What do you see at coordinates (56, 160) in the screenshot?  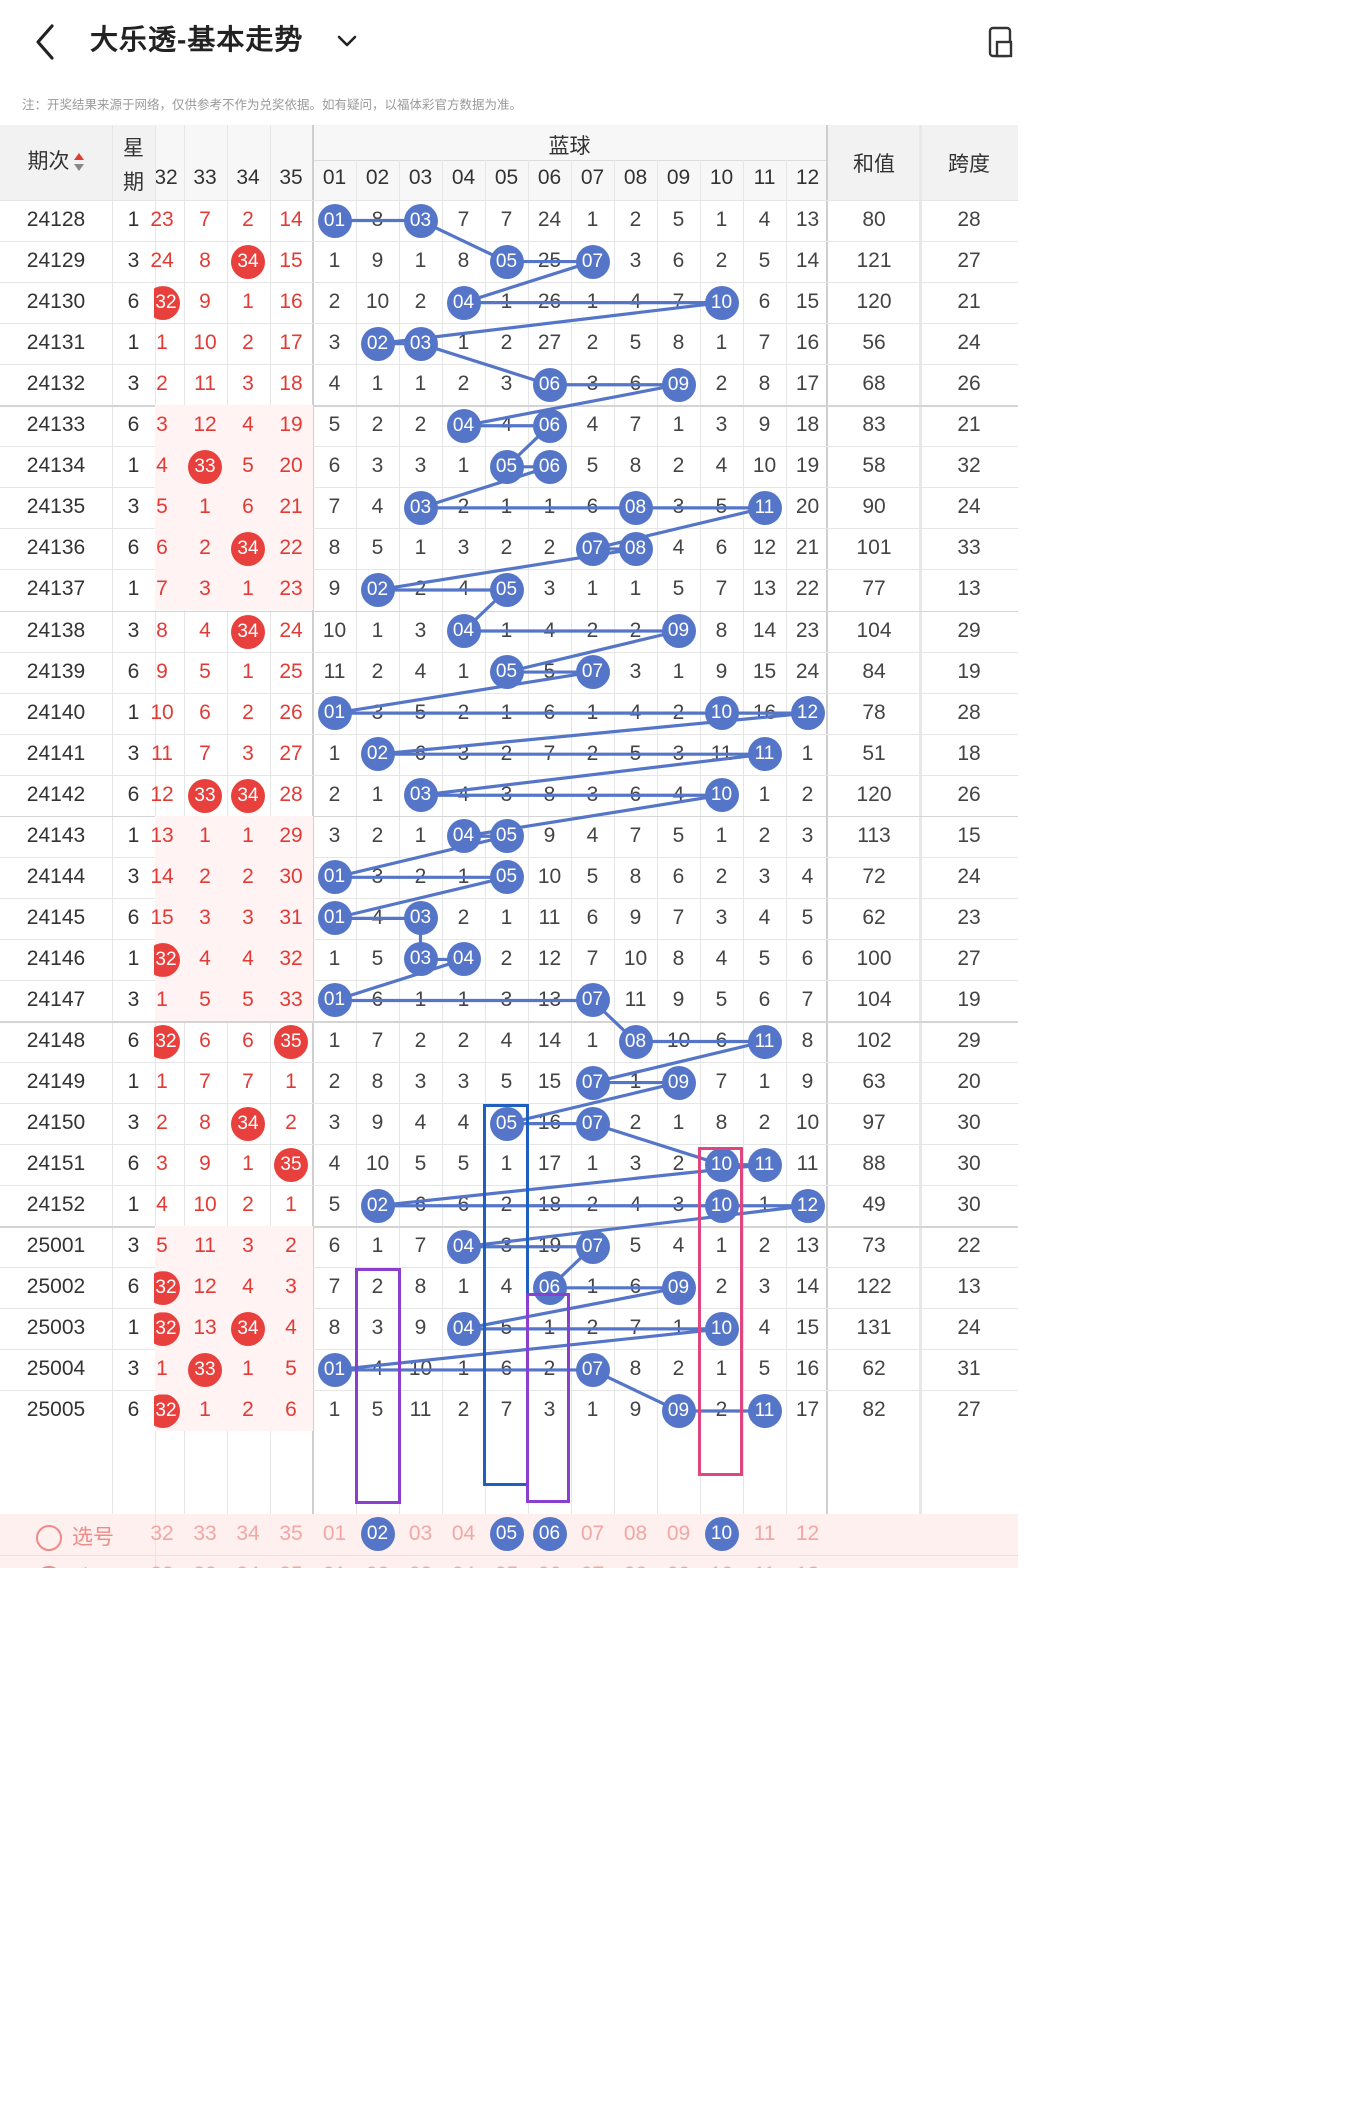 I see `period-column-header: 期次` at bounding box center [56, 160].